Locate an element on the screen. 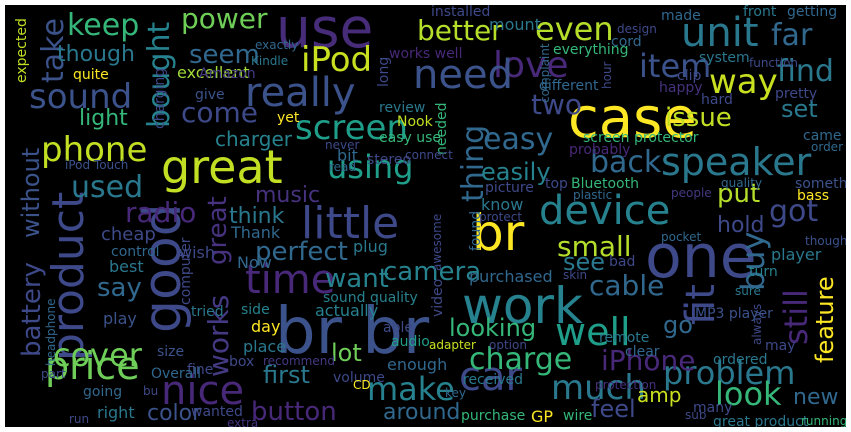  word-come: come is located at coordinates (220, 112).